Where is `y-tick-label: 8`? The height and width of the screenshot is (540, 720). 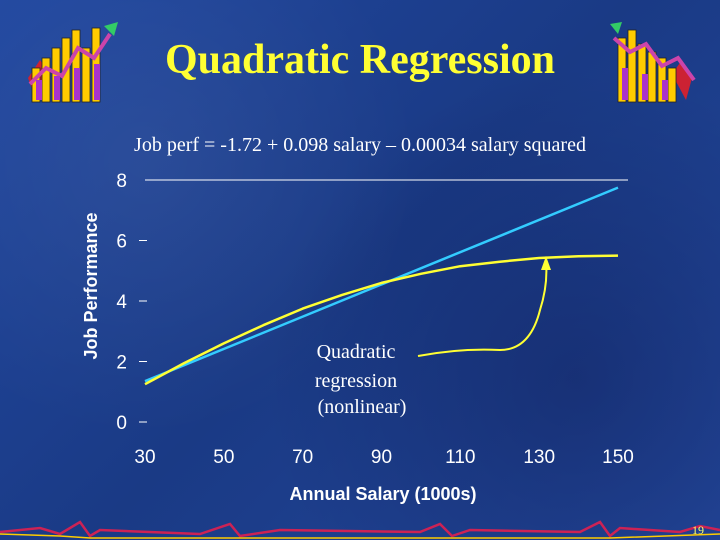 y-tick-label: 8 is located at coordinates (121, 181).